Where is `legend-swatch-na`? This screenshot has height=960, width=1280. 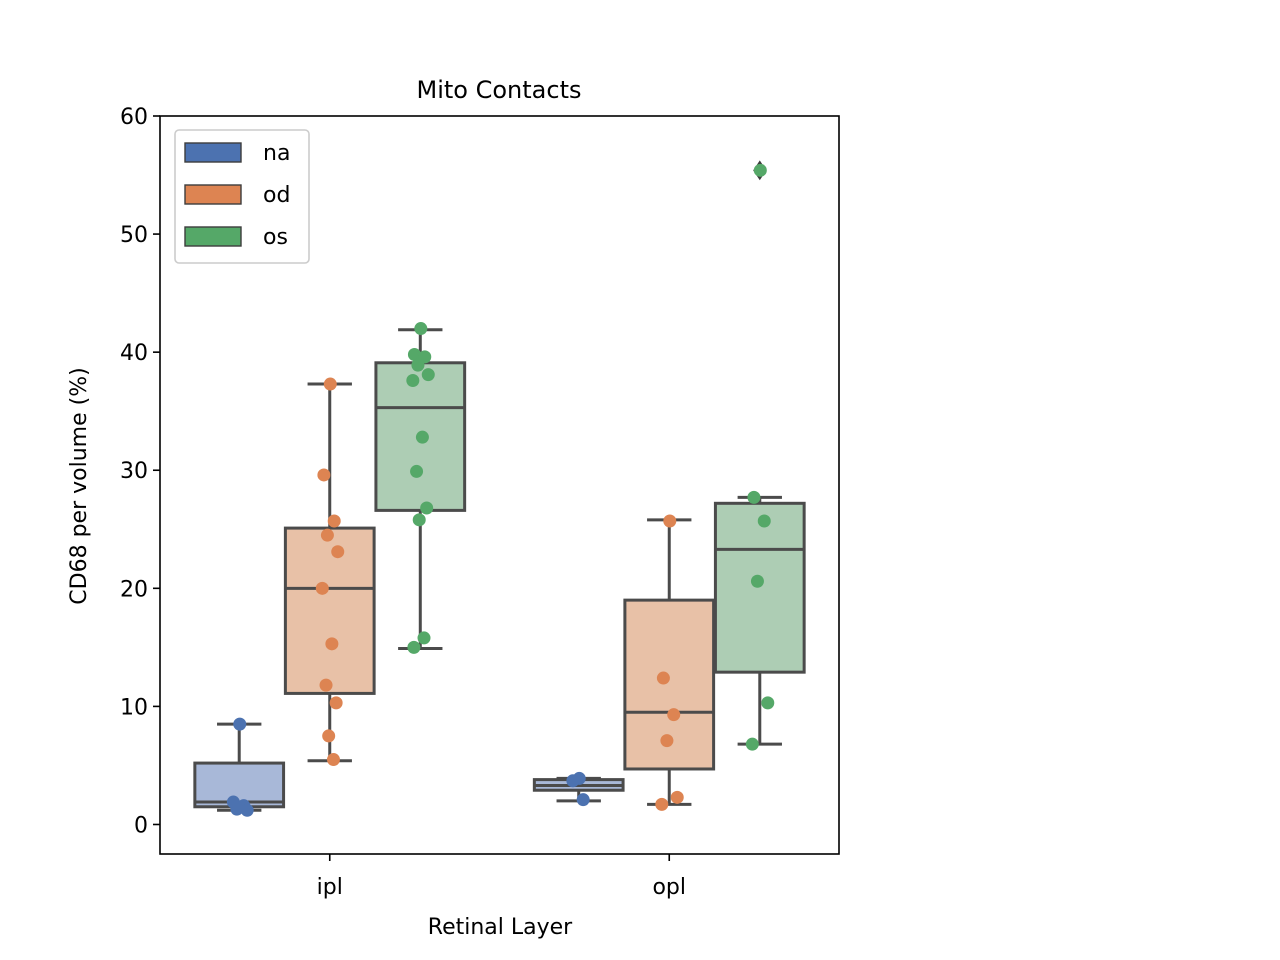 legend-swatch-na is located at coordinates (213, 152).